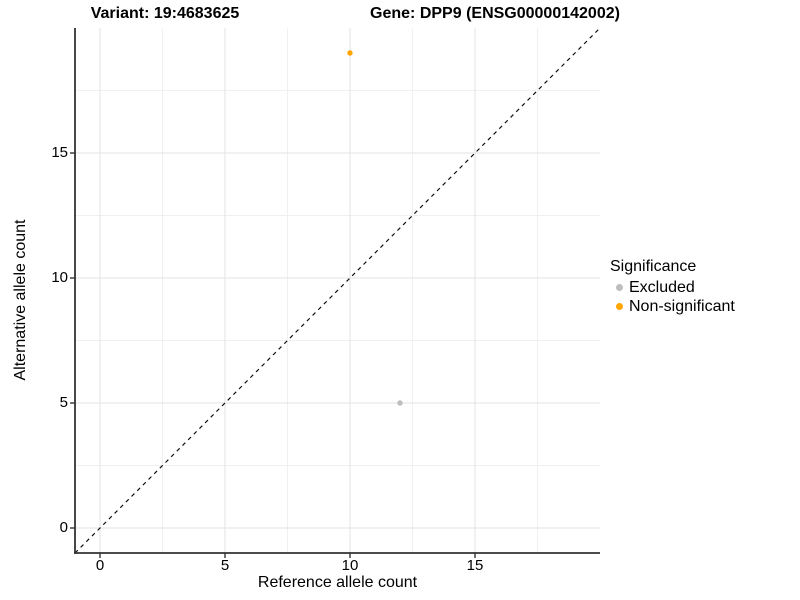 Image resolution: width=800 pixels, height=600 pixels. Describe the element at coordinates (495, 13) in the screenshot. I see `gene-title: Gene: DPP9 (ENSG00000142002)` at that location.